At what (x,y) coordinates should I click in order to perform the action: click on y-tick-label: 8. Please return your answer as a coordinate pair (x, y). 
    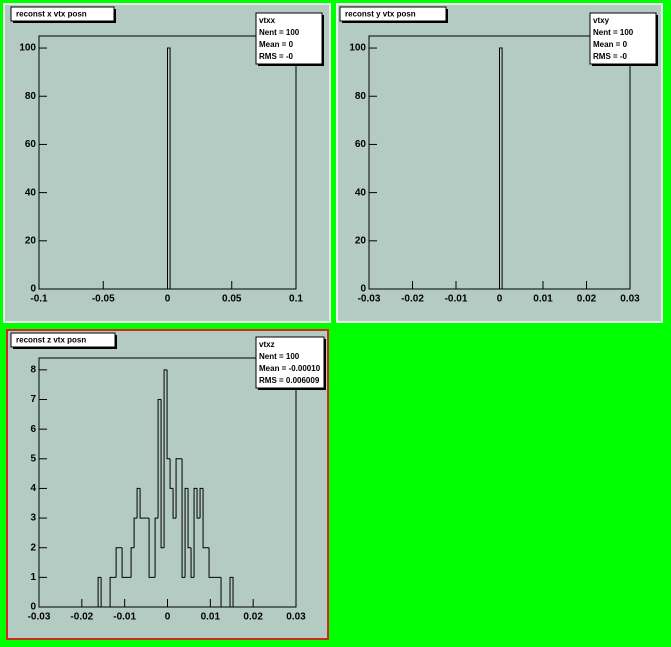
    Looking at the image, I should click on (33, 369).